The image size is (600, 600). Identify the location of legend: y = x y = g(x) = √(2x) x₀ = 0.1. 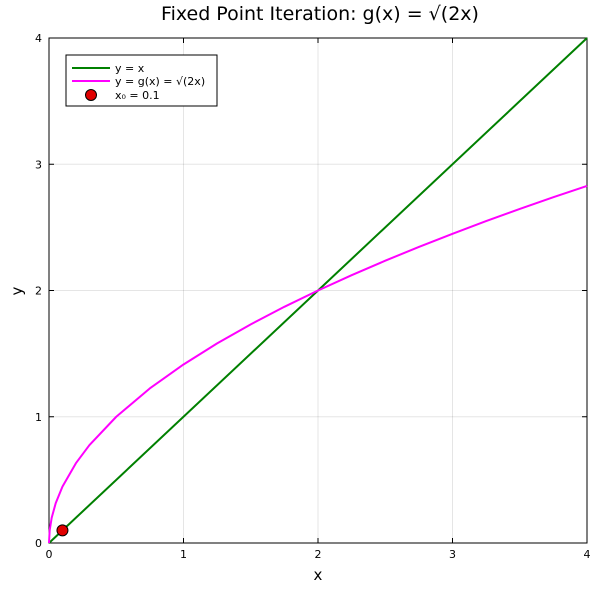
(141, 80).